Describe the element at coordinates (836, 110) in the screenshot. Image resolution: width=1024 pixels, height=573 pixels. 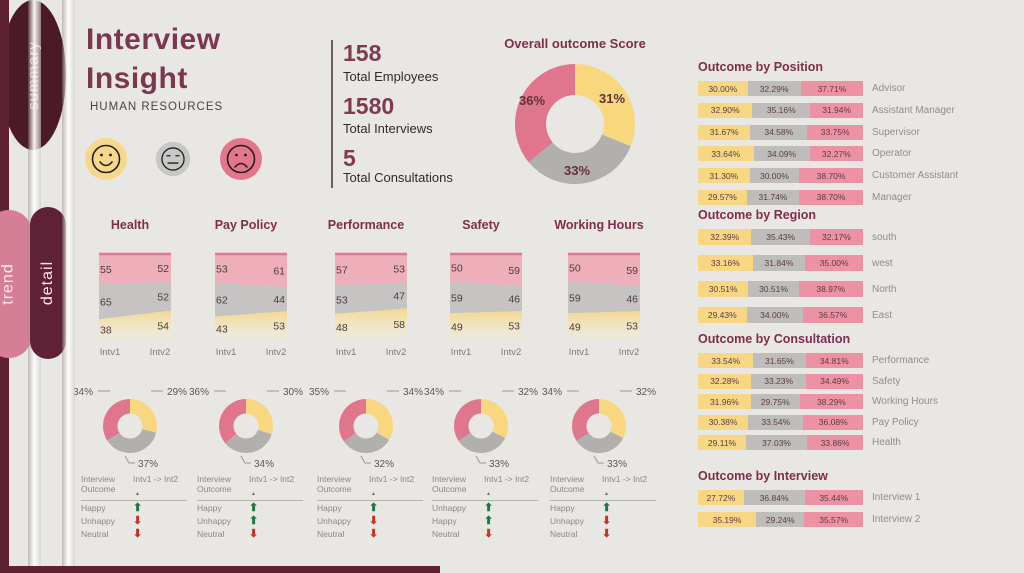
I see `bar-segment-unhappy: 31.94%` at that location.